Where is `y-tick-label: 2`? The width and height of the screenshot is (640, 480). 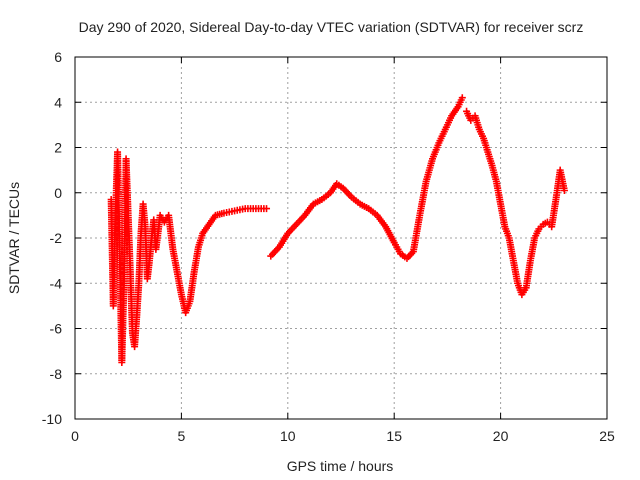
y-tick-label: 2 is located at coordinates (58, 148).